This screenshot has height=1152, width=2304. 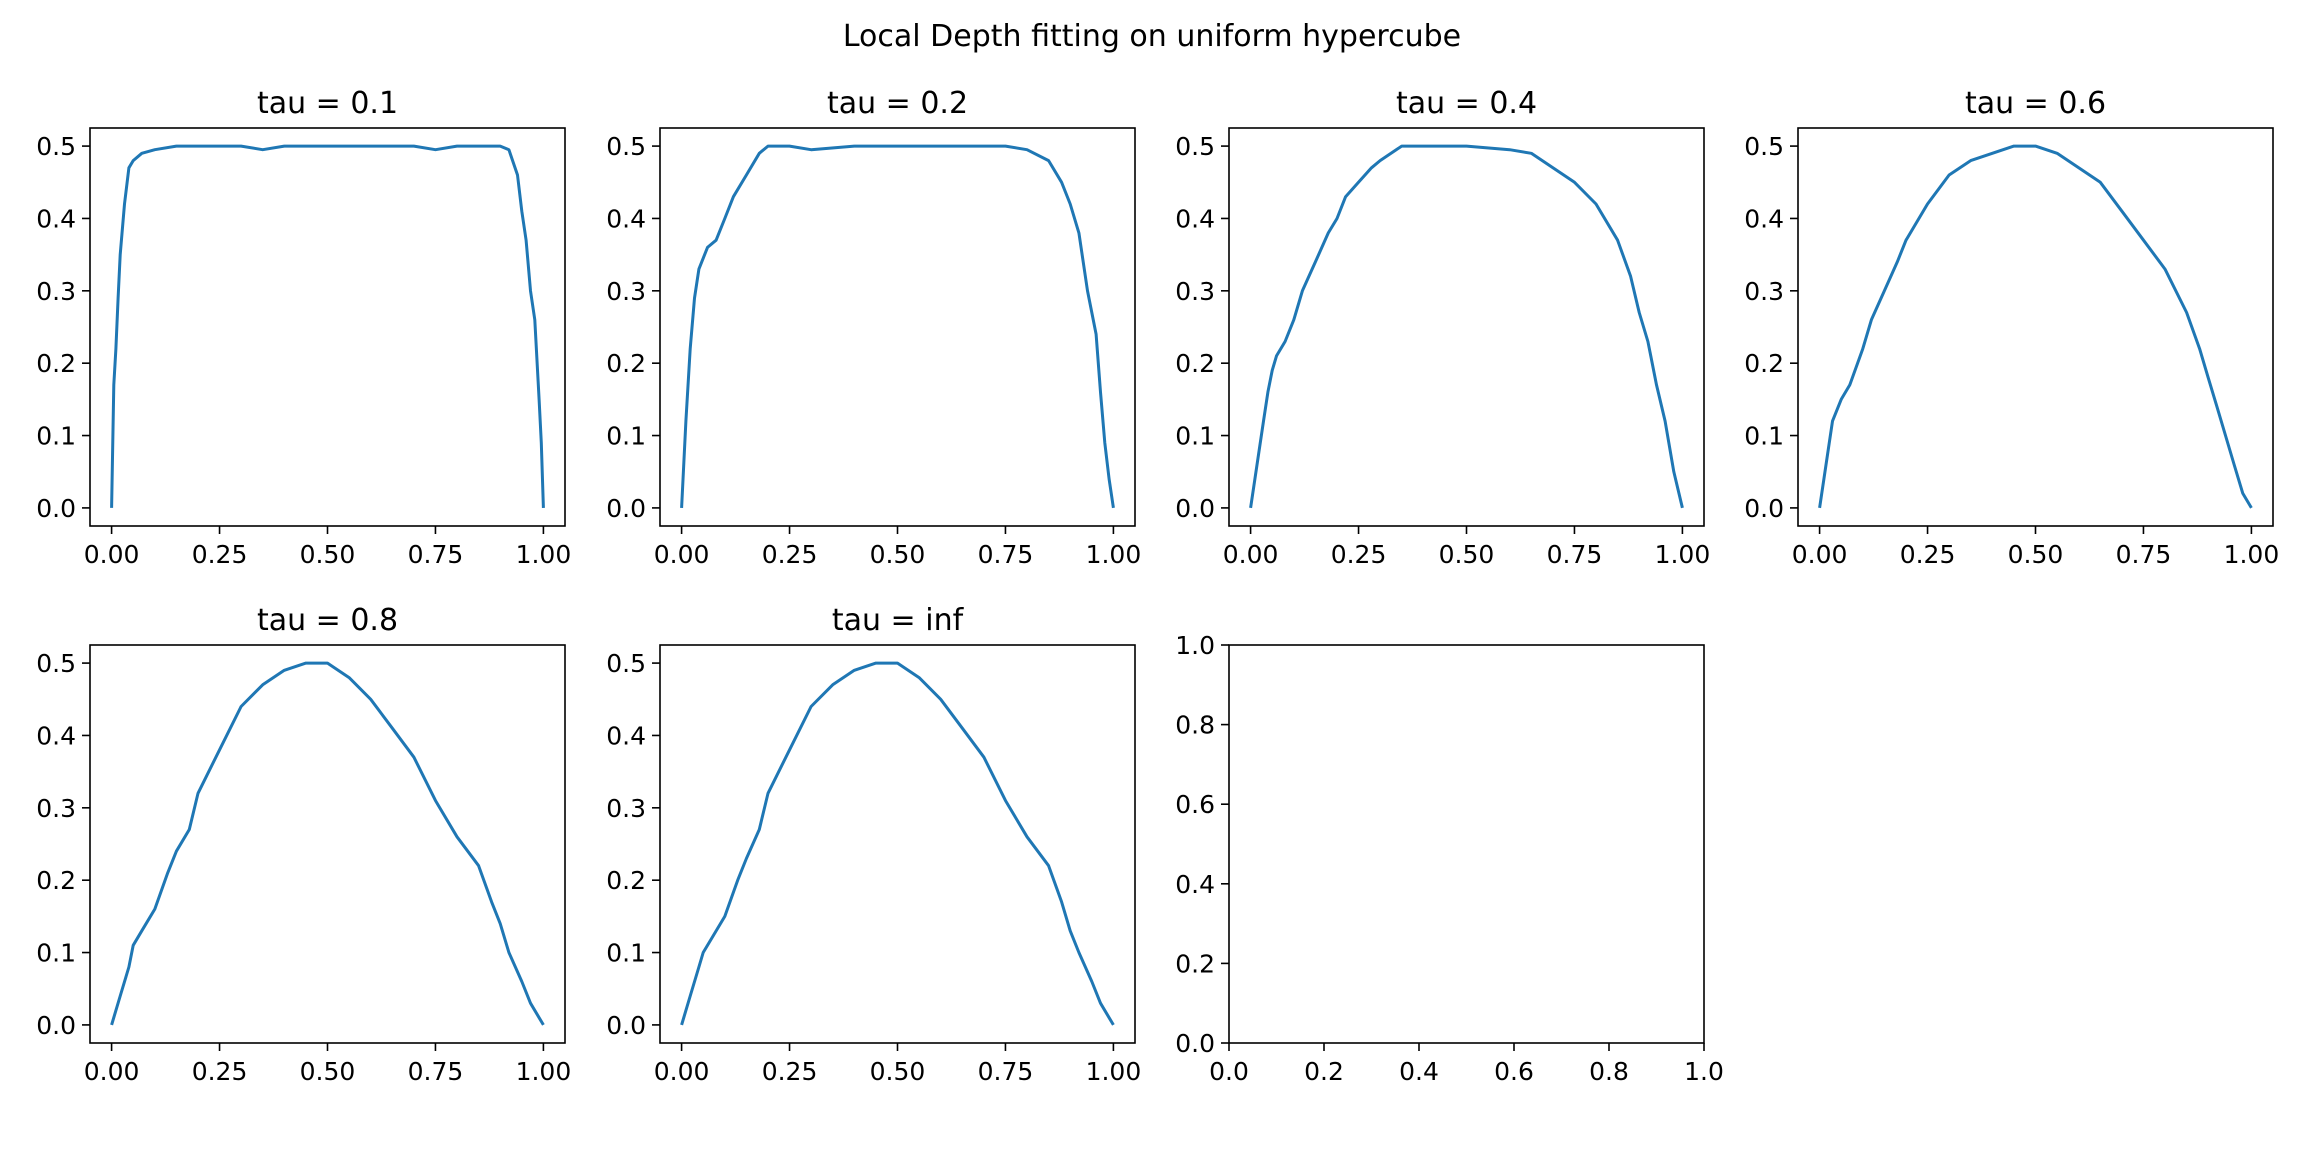 What do you see at coordinates (1466, 844) in the screenshot?
I see `axes-frame` at bounding box center [1466, 844].